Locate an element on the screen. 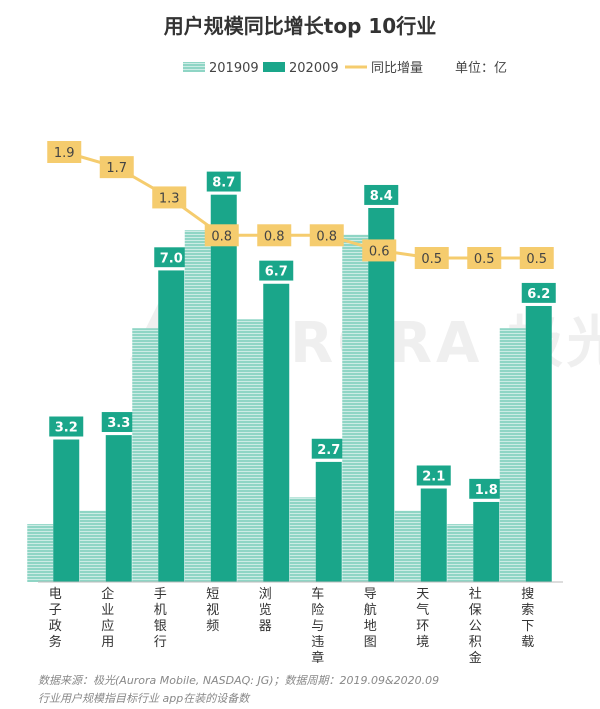 This screenshot has width=600, height=709. growth-label-4: 0.8 is located at coordinates (274, 236).